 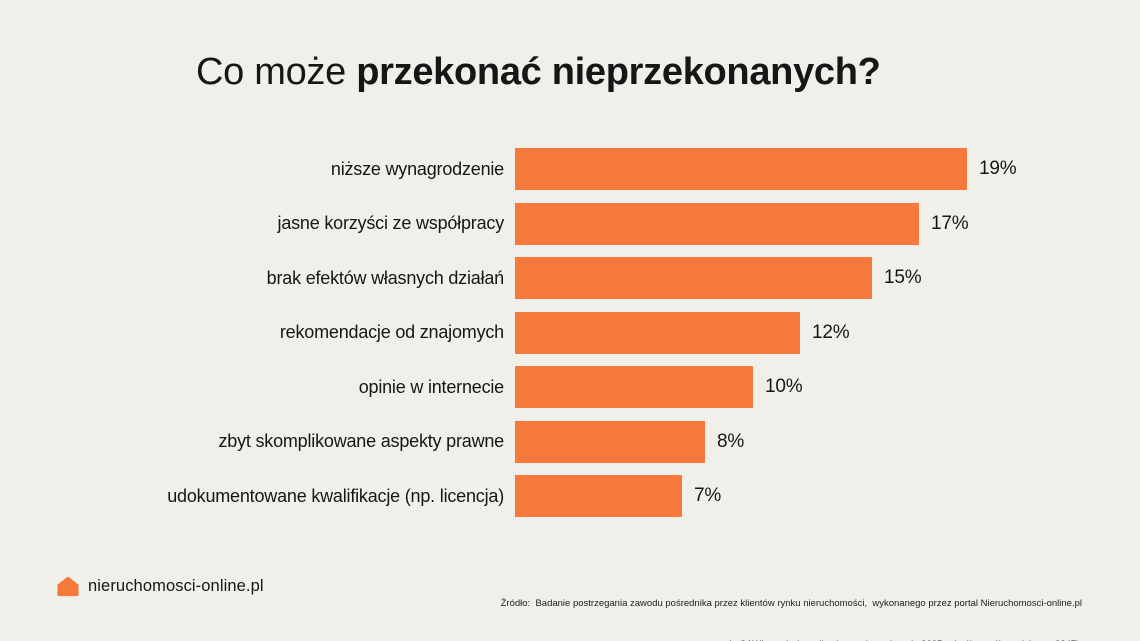 What do you see at coordinates (417, 168) in the screenshot?
I see `bar-label: niższe wynagrodzenie` at bounding box center [417, 168].